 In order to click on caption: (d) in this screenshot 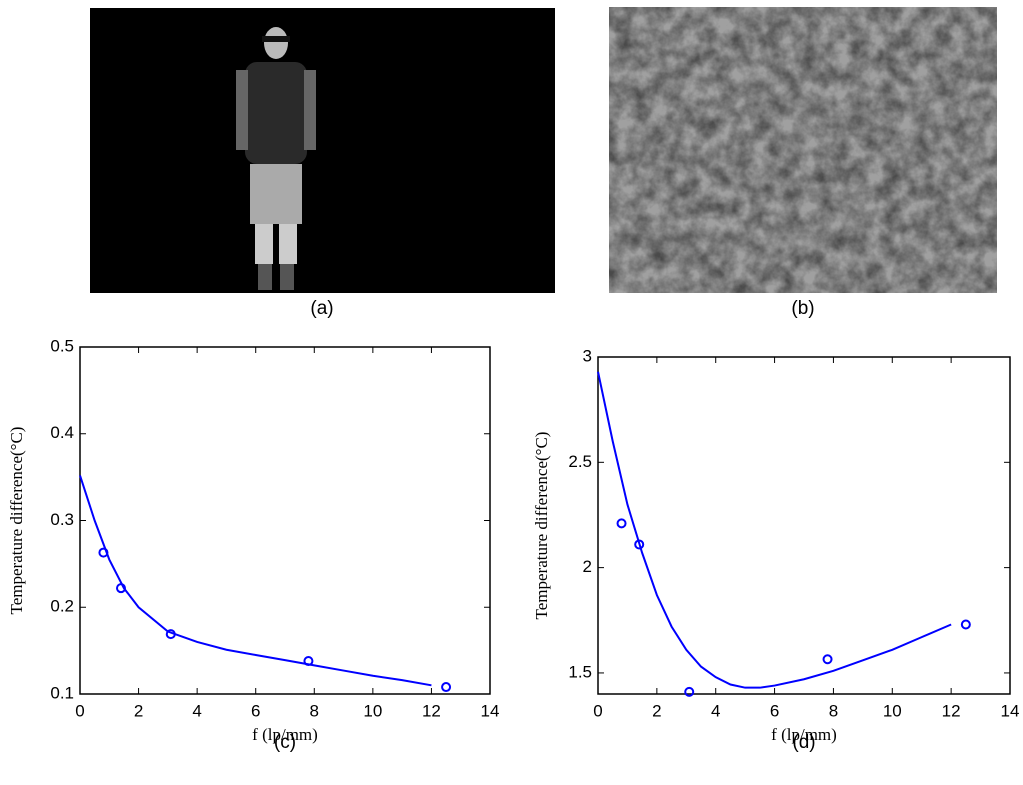, I will do `click(803, 742)`.